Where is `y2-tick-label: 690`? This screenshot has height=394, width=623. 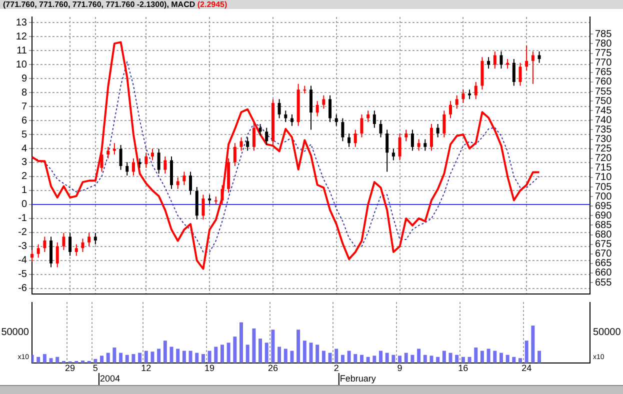 y2-tick-label: 690 is located at coordinates (603, 216).